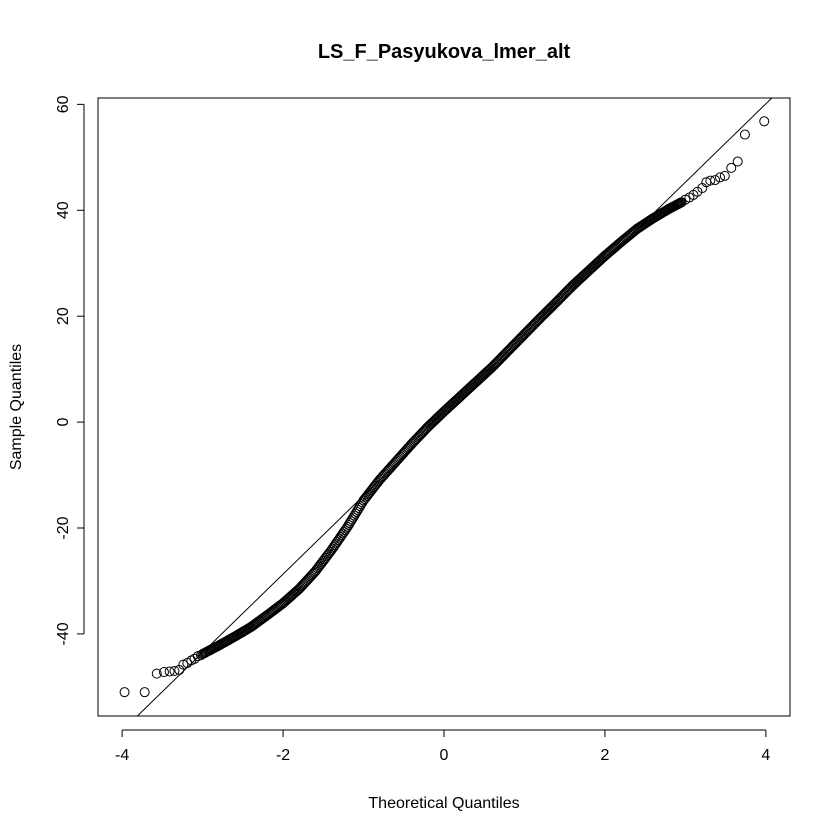 Image resolution: width=840 pixels, height=840 pixels. What do you see at coordinates (444, 52) in the screenshot?
I see `chart-title: LS_F_Pasyukova_lmer_alt` at bounding box center [444, 52].